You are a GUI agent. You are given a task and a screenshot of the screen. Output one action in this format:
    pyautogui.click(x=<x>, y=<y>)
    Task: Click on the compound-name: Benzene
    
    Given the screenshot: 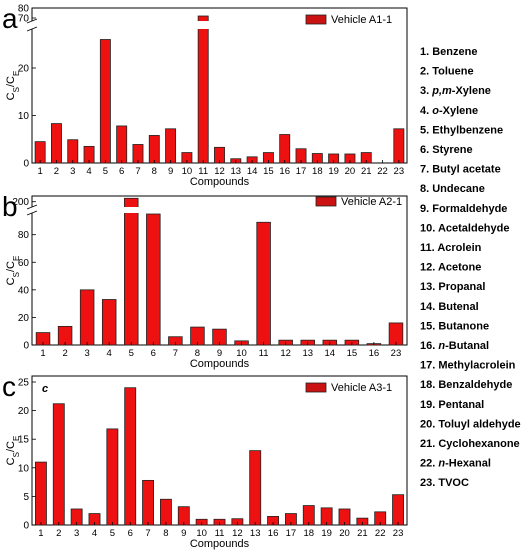 What is the action you would take?
    pyautogui.click(x=454, y=52)
    